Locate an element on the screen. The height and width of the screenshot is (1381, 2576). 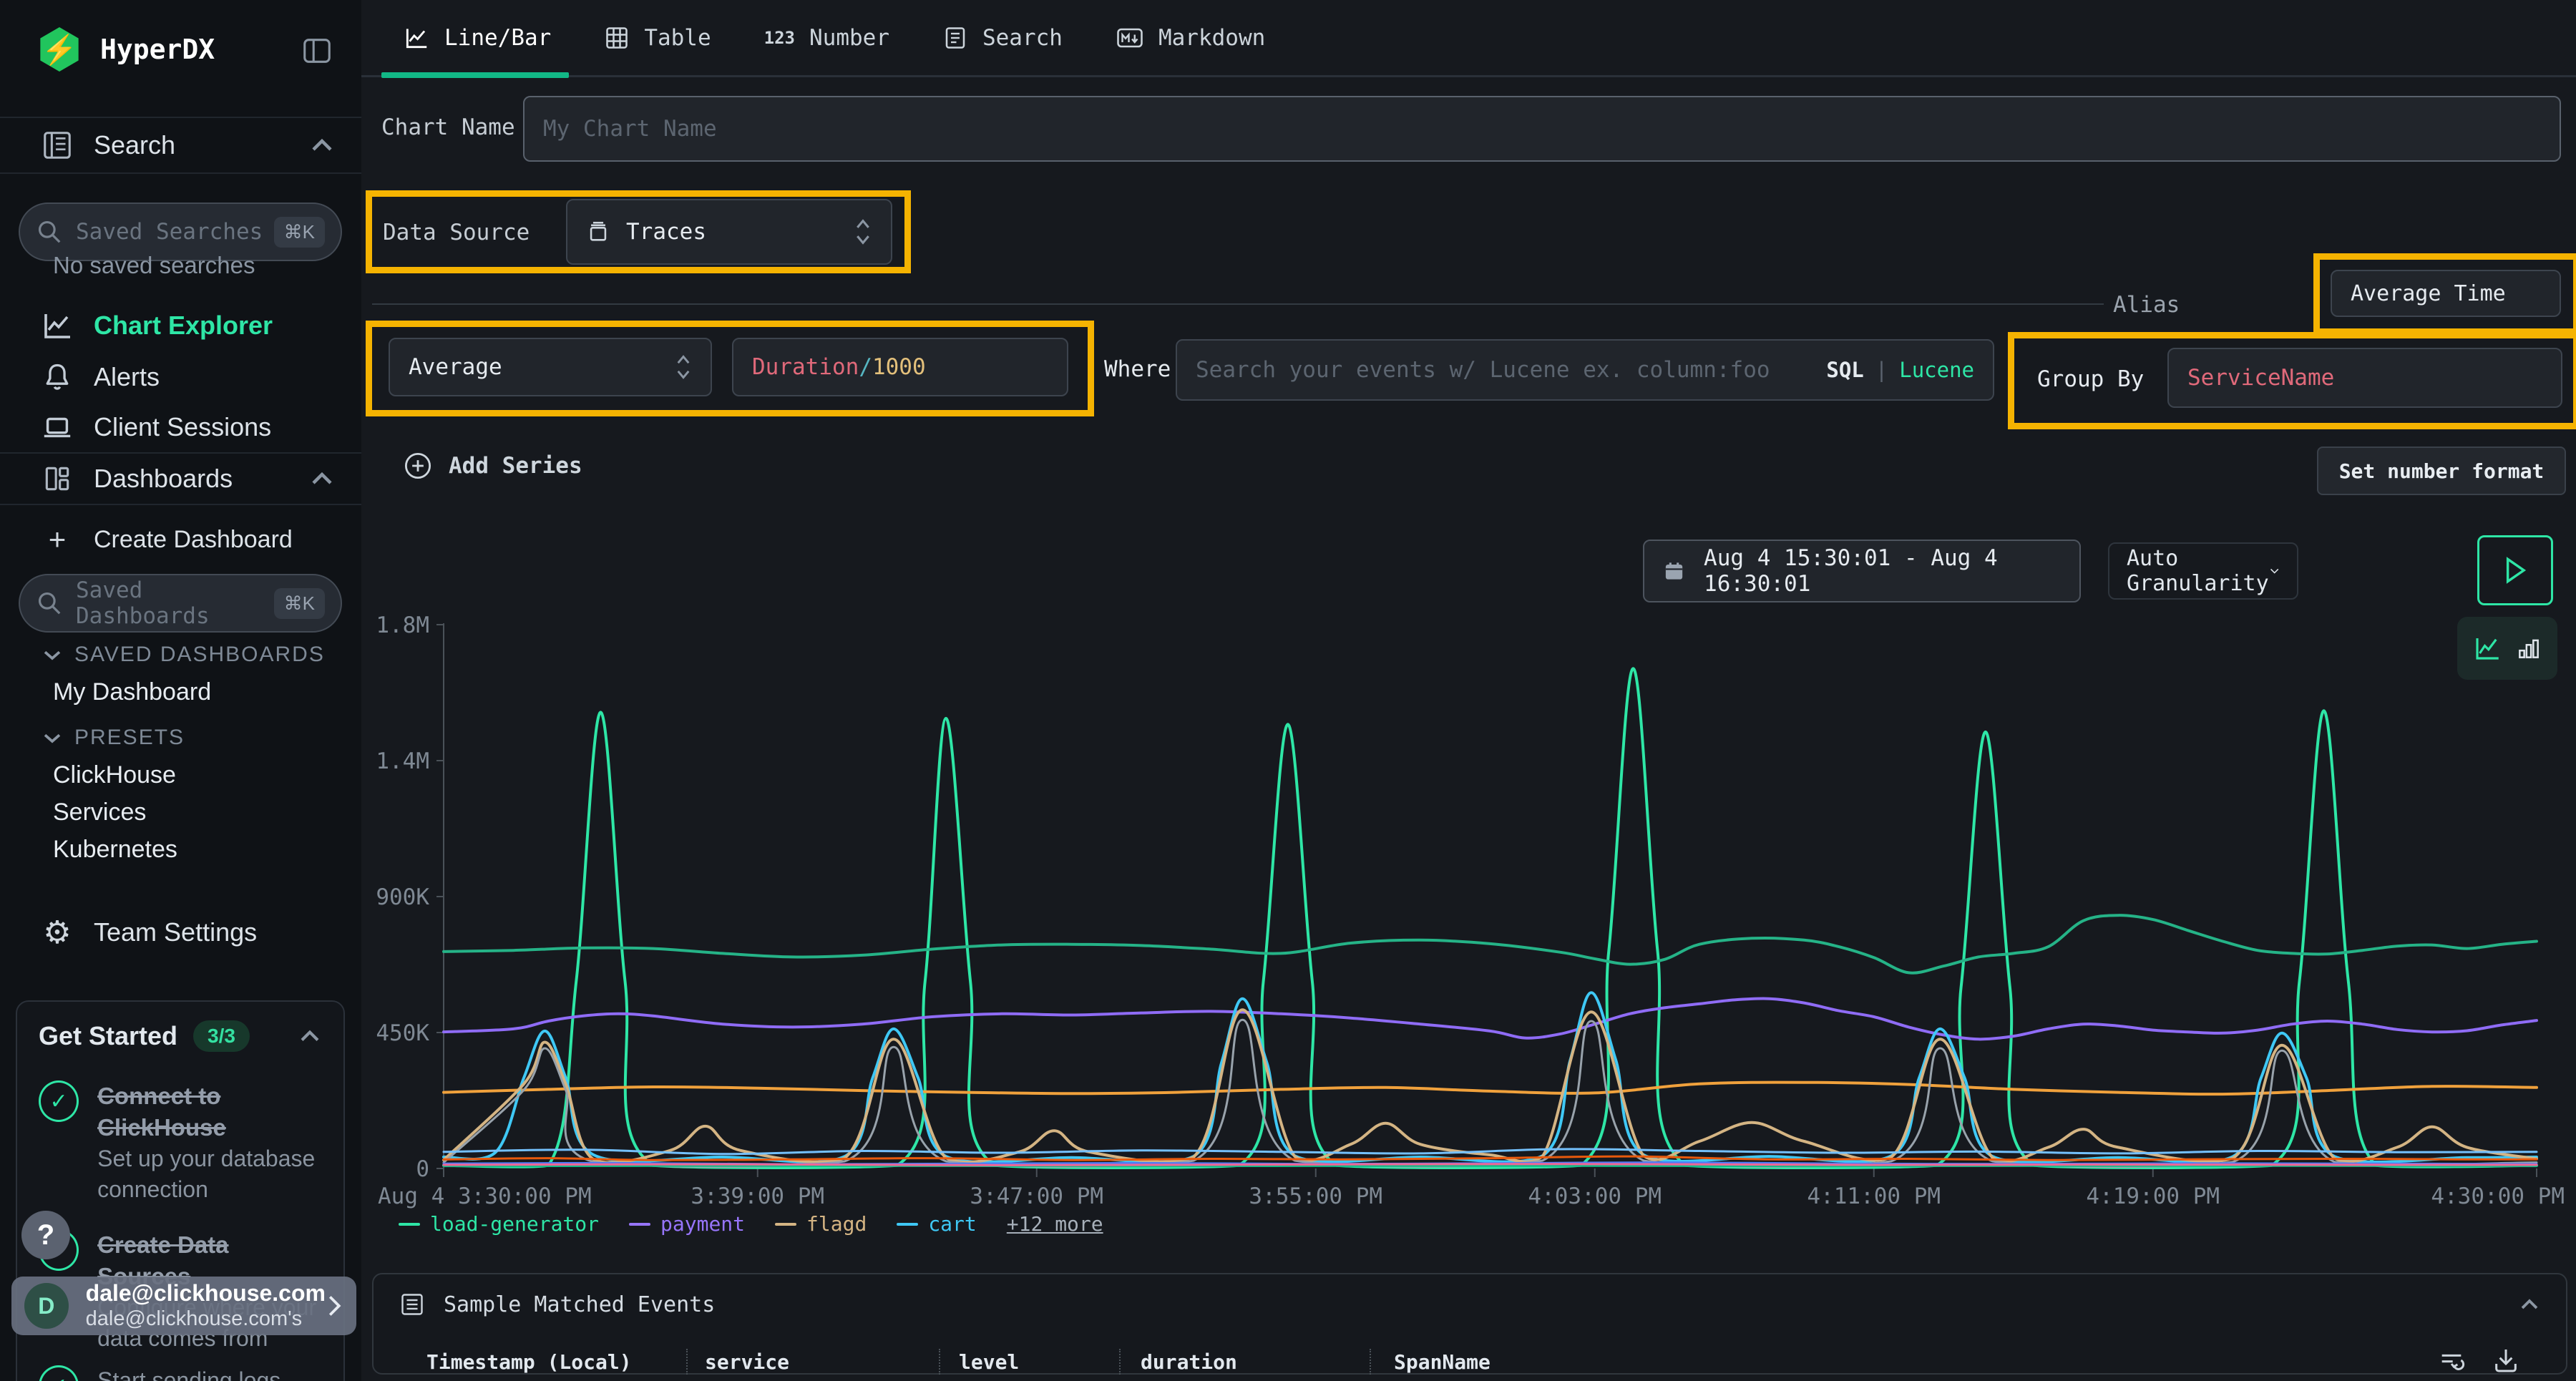
sidebar-item-label: Chart Explorer is located at coordinates (183, 325).